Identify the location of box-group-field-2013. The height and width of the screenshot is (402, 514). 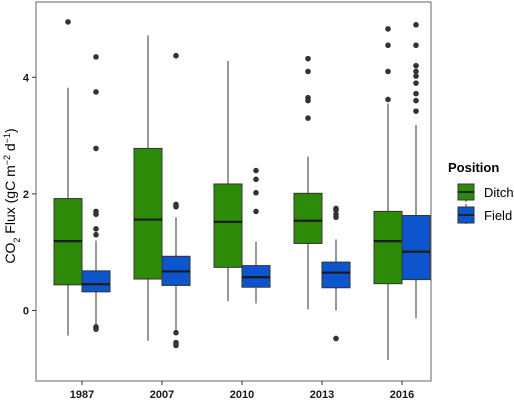
(336, 273).